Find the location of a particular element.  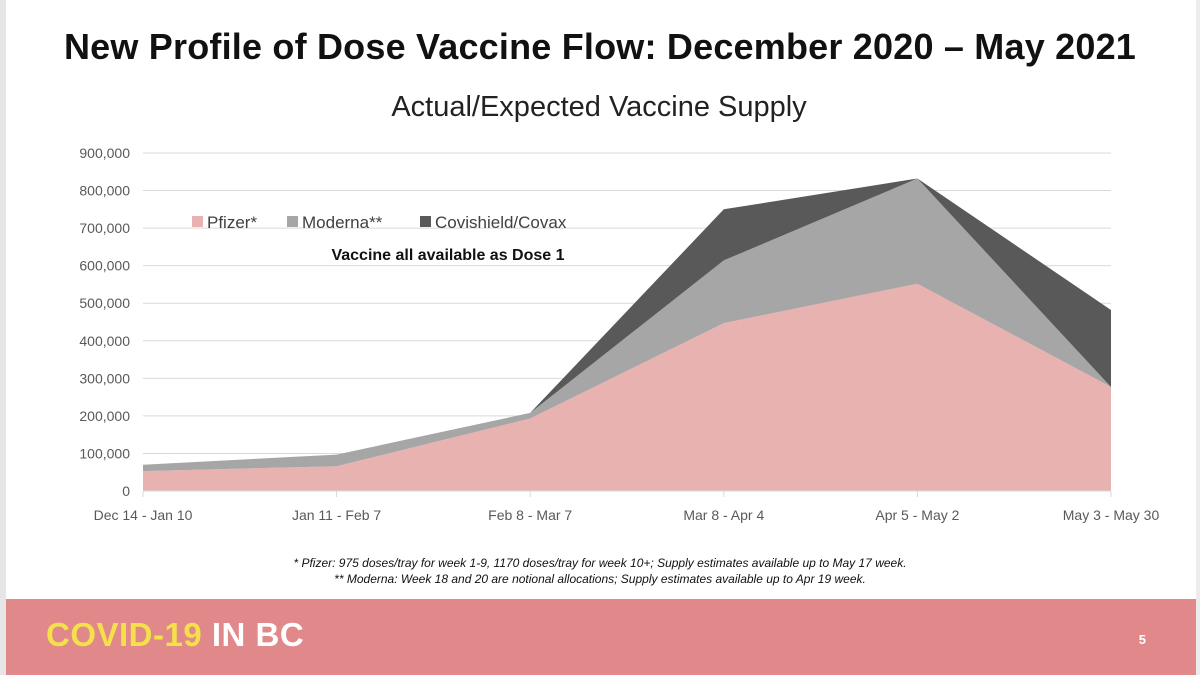

y-tick-label: 600,000 is located at coordinates (104, 266).